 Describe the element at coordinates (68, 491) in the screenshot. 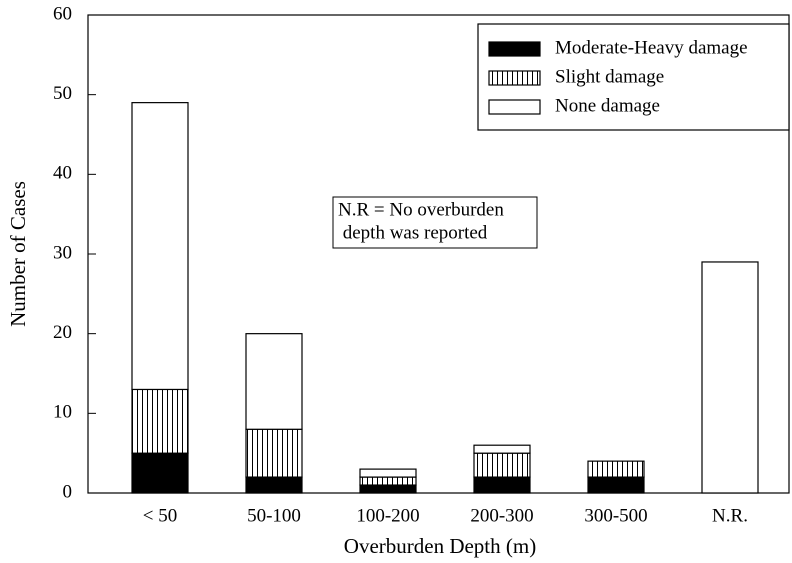

I see `y-tick-label: 0` at that location.